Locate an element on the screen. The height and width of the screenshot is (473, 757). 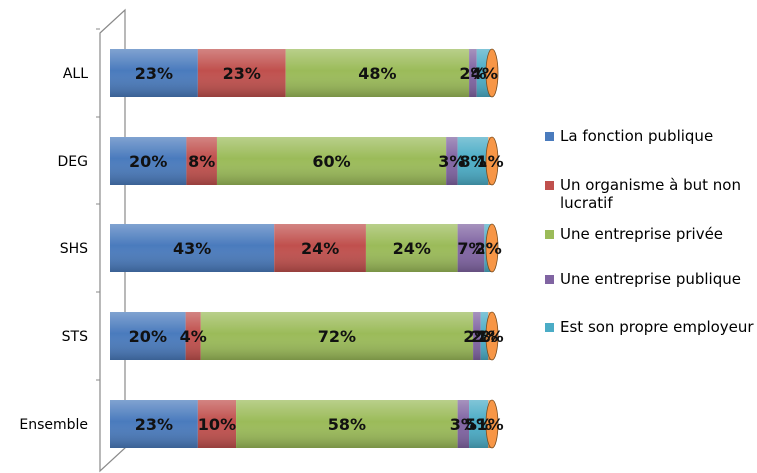
data-label: 5% is located at coordinates (478, 424).